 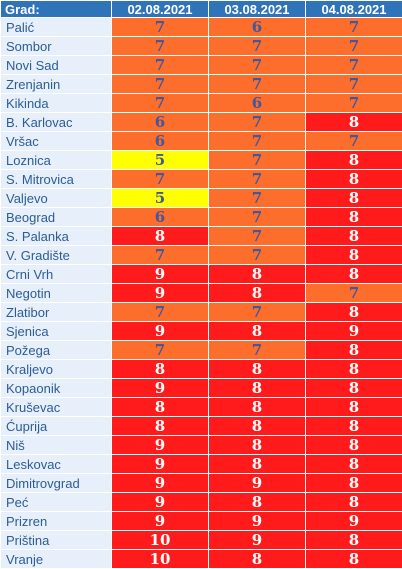 What do you see at coordinates (160, 559) in the screenshot?
I see `uv-value-cell: 10` at bounding box center [160, 559].